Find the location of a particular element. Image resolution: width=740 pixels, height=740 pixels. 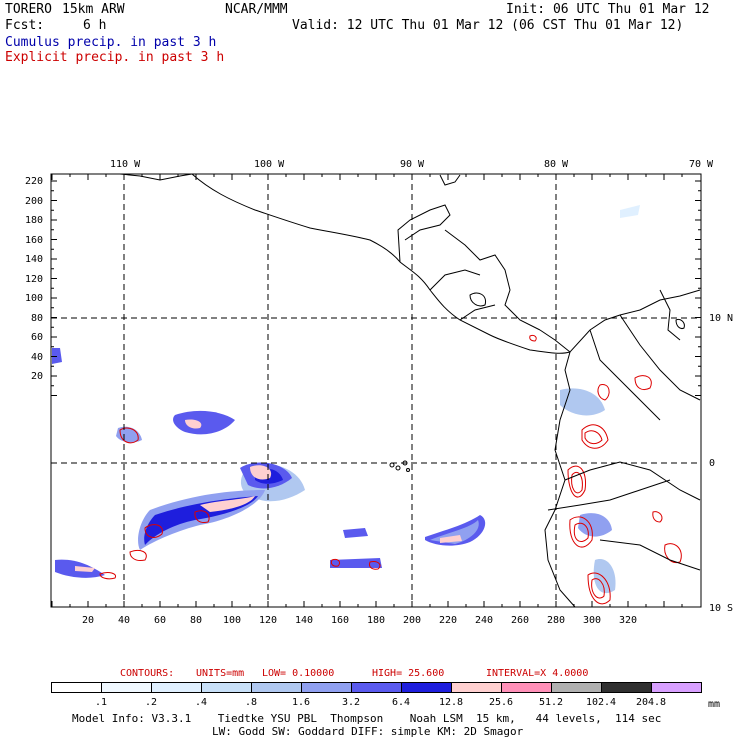

model-name: TORERO is located at coordinates (28, 9).